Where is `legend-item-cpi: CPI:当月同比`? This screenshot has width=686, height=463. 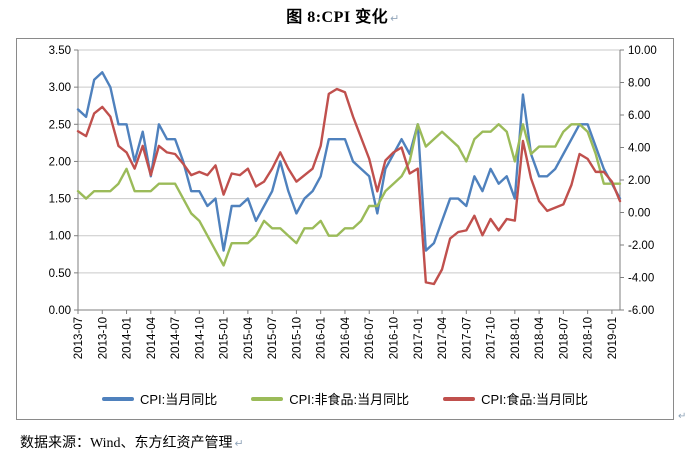
legend-item-cpi: CPI:当月同比 is located at coordinates (159, 398).